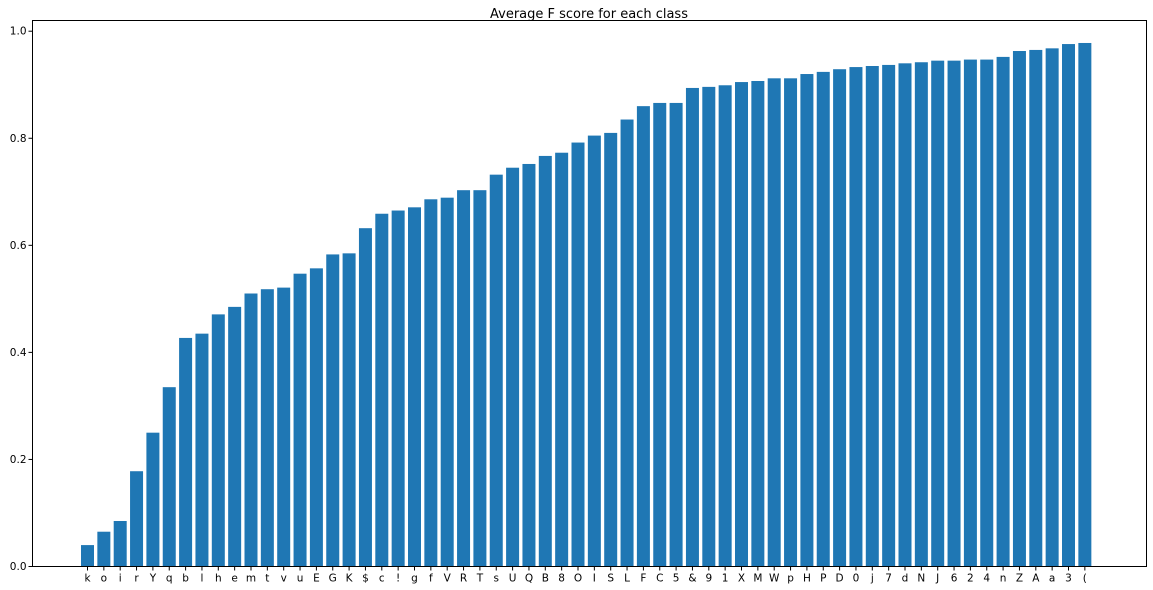 The image size is (1153, 590). What do you see at coordinates (757, 579) in the screenshot?
I see `x-tick-label: M` at bounding box center [757, 579].